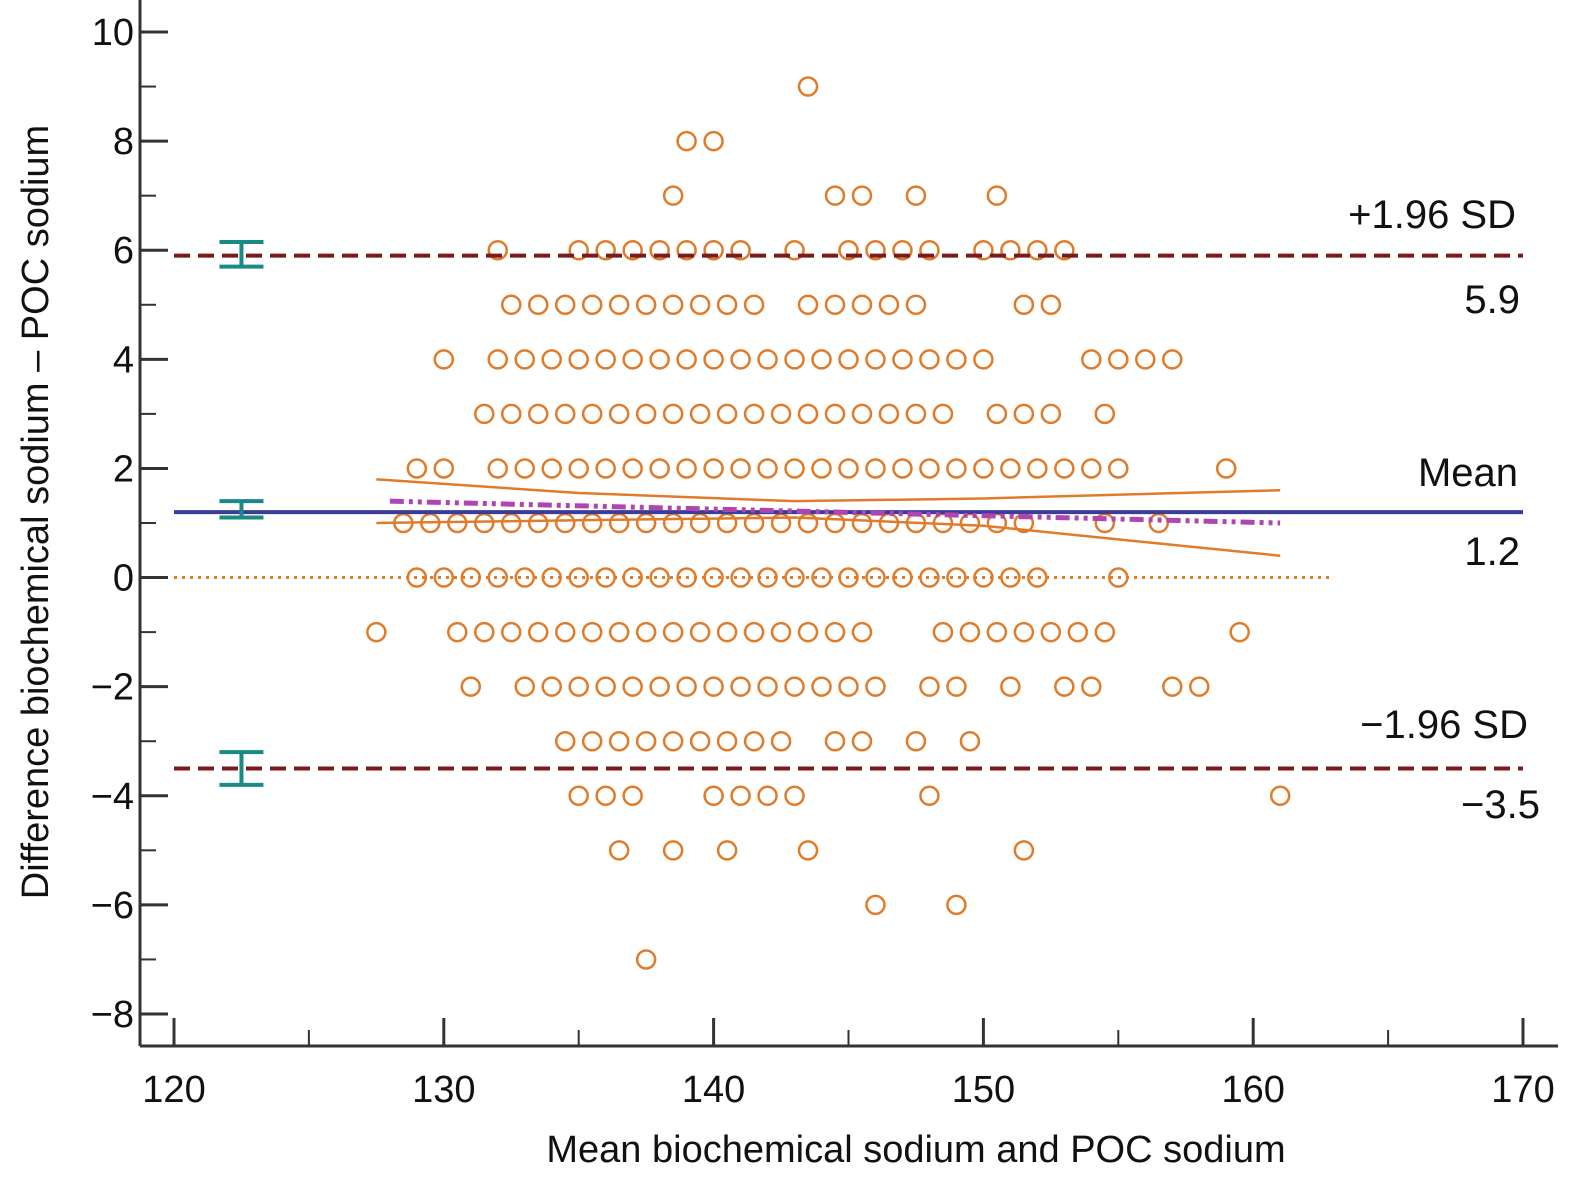 The height and width of the screenshot is (1196, 1595). I want to click on error-bar, so click(241, 254).